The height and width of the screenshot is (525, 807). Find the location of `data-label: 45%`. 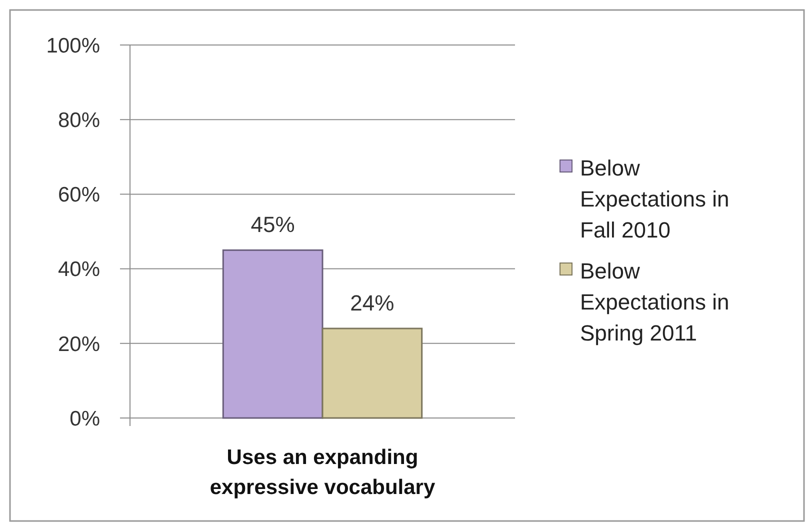

data-label: 45% is located at coordinates (272, 225).